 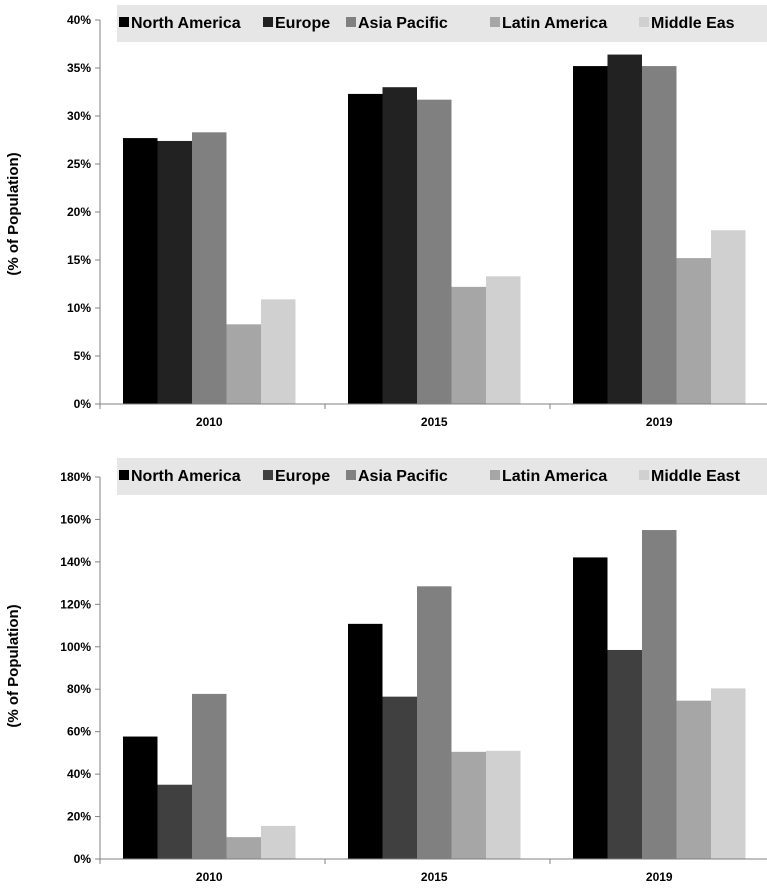 I want to click on y-axis: 0% 5% 10% 15% 20% 25% 30% 35% 40%, so click(x=84, y=212).